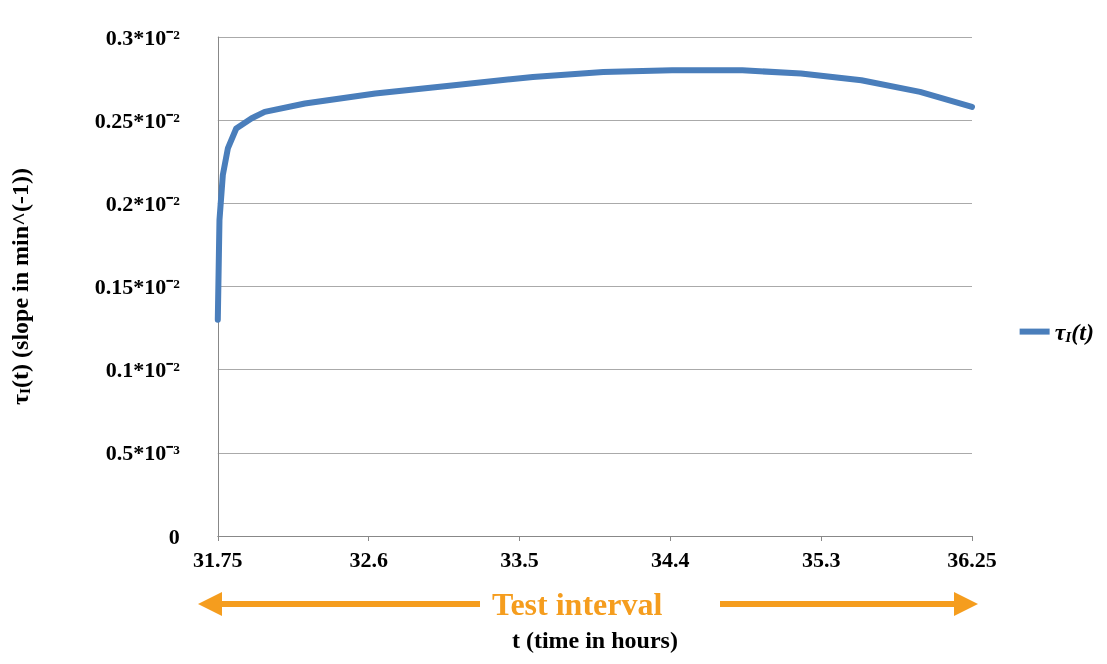 The width and height of the screenshot is (1107, 664). I want to click on y-tick-label: 0.2*10⁻², so click(143, 203).